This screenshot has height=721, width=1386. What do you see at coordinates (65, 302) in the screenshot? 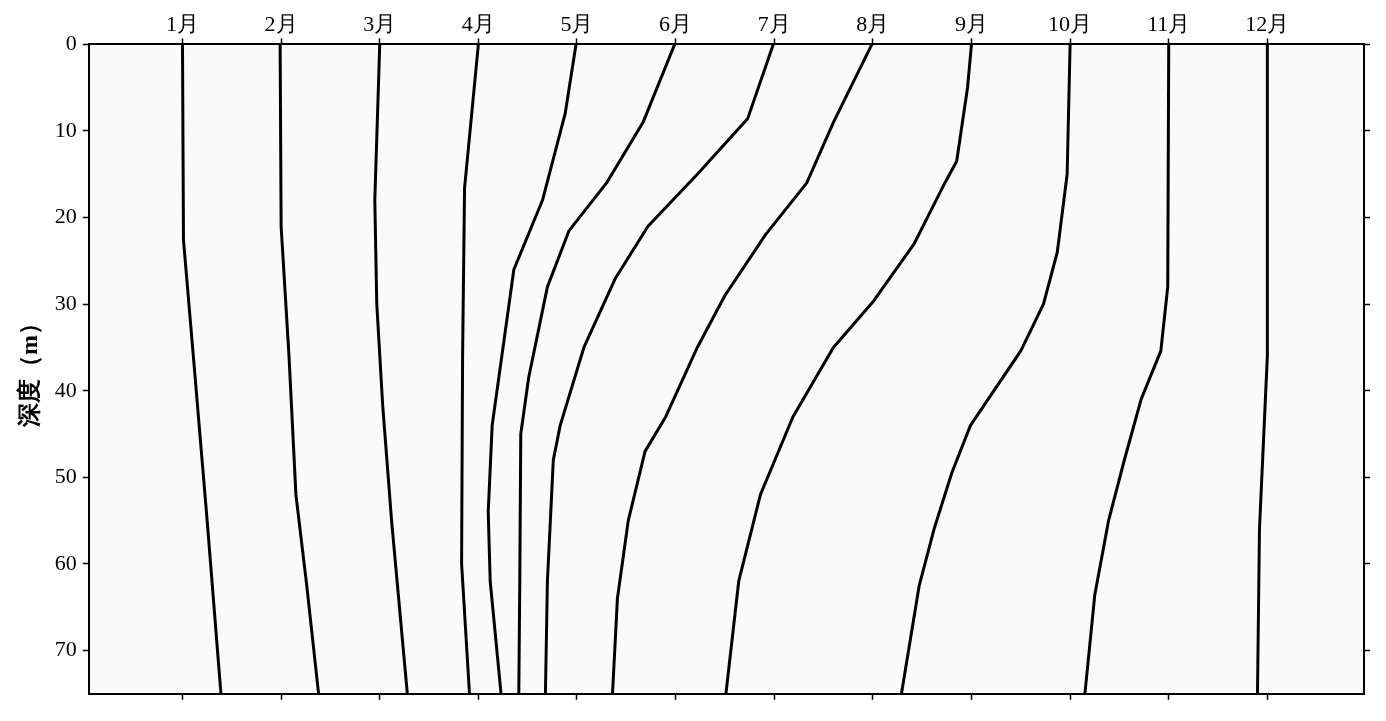
I see `y-tick-label: 30` at bounding box center [65, 302].